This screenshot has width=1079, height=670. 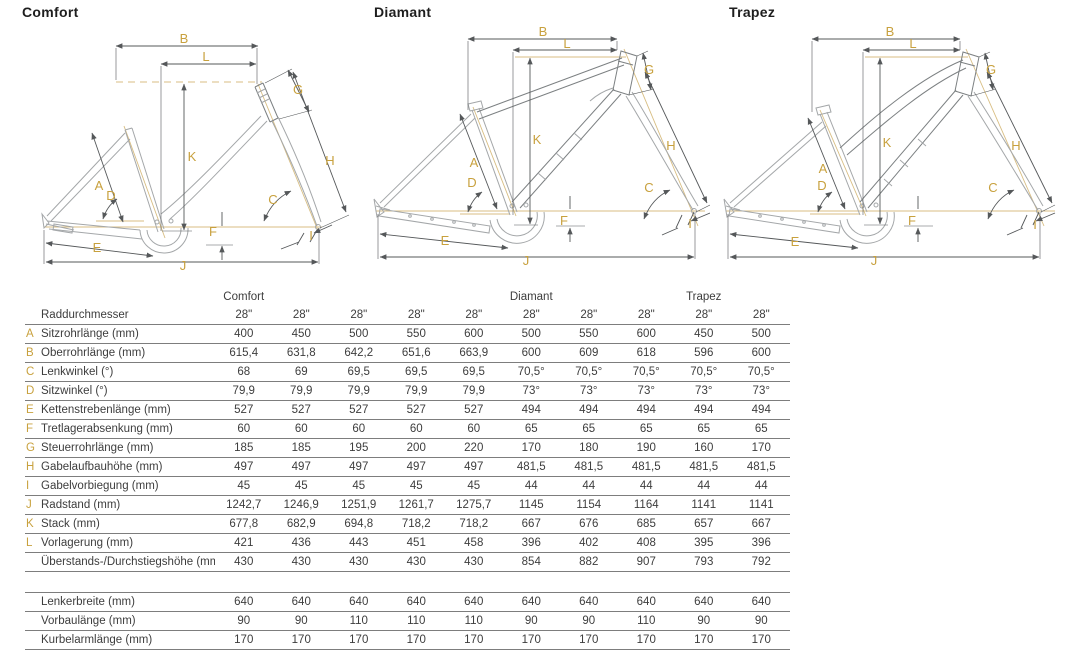 What do you see at coordinates (531, 353) in the screenshot?
I see `value-cell: 600` at bounding box center [531, 353].